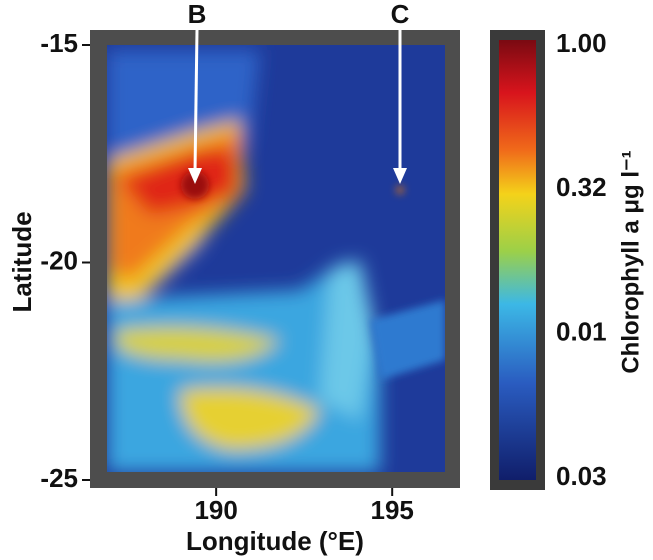 This screenshot has width=653, height=560. What do you see at coordinates (581, 43) in the screenshot?
I see `colorbar-tick-label: 1.00` at bounding box center [581, 43].